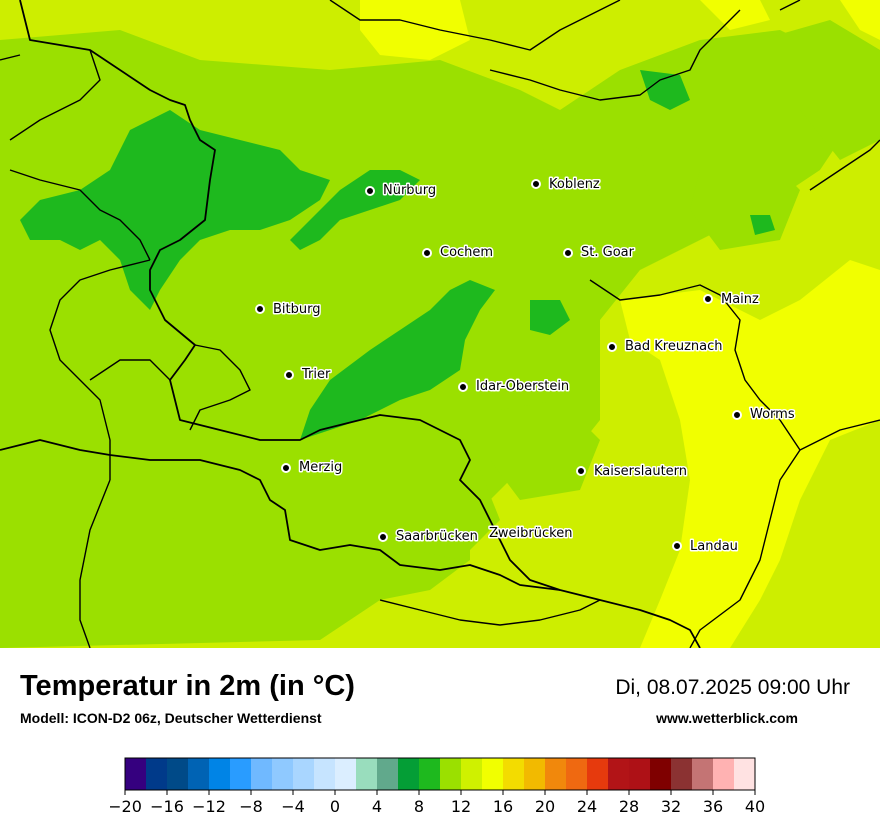 Image resolution: width=880 pixels, height=830 pixels. Describe the element at coordinates (732, 687) in the screenshot. I see `forecast-datetime: Di, 08.07.2025 09:00 Uhr` at that location.